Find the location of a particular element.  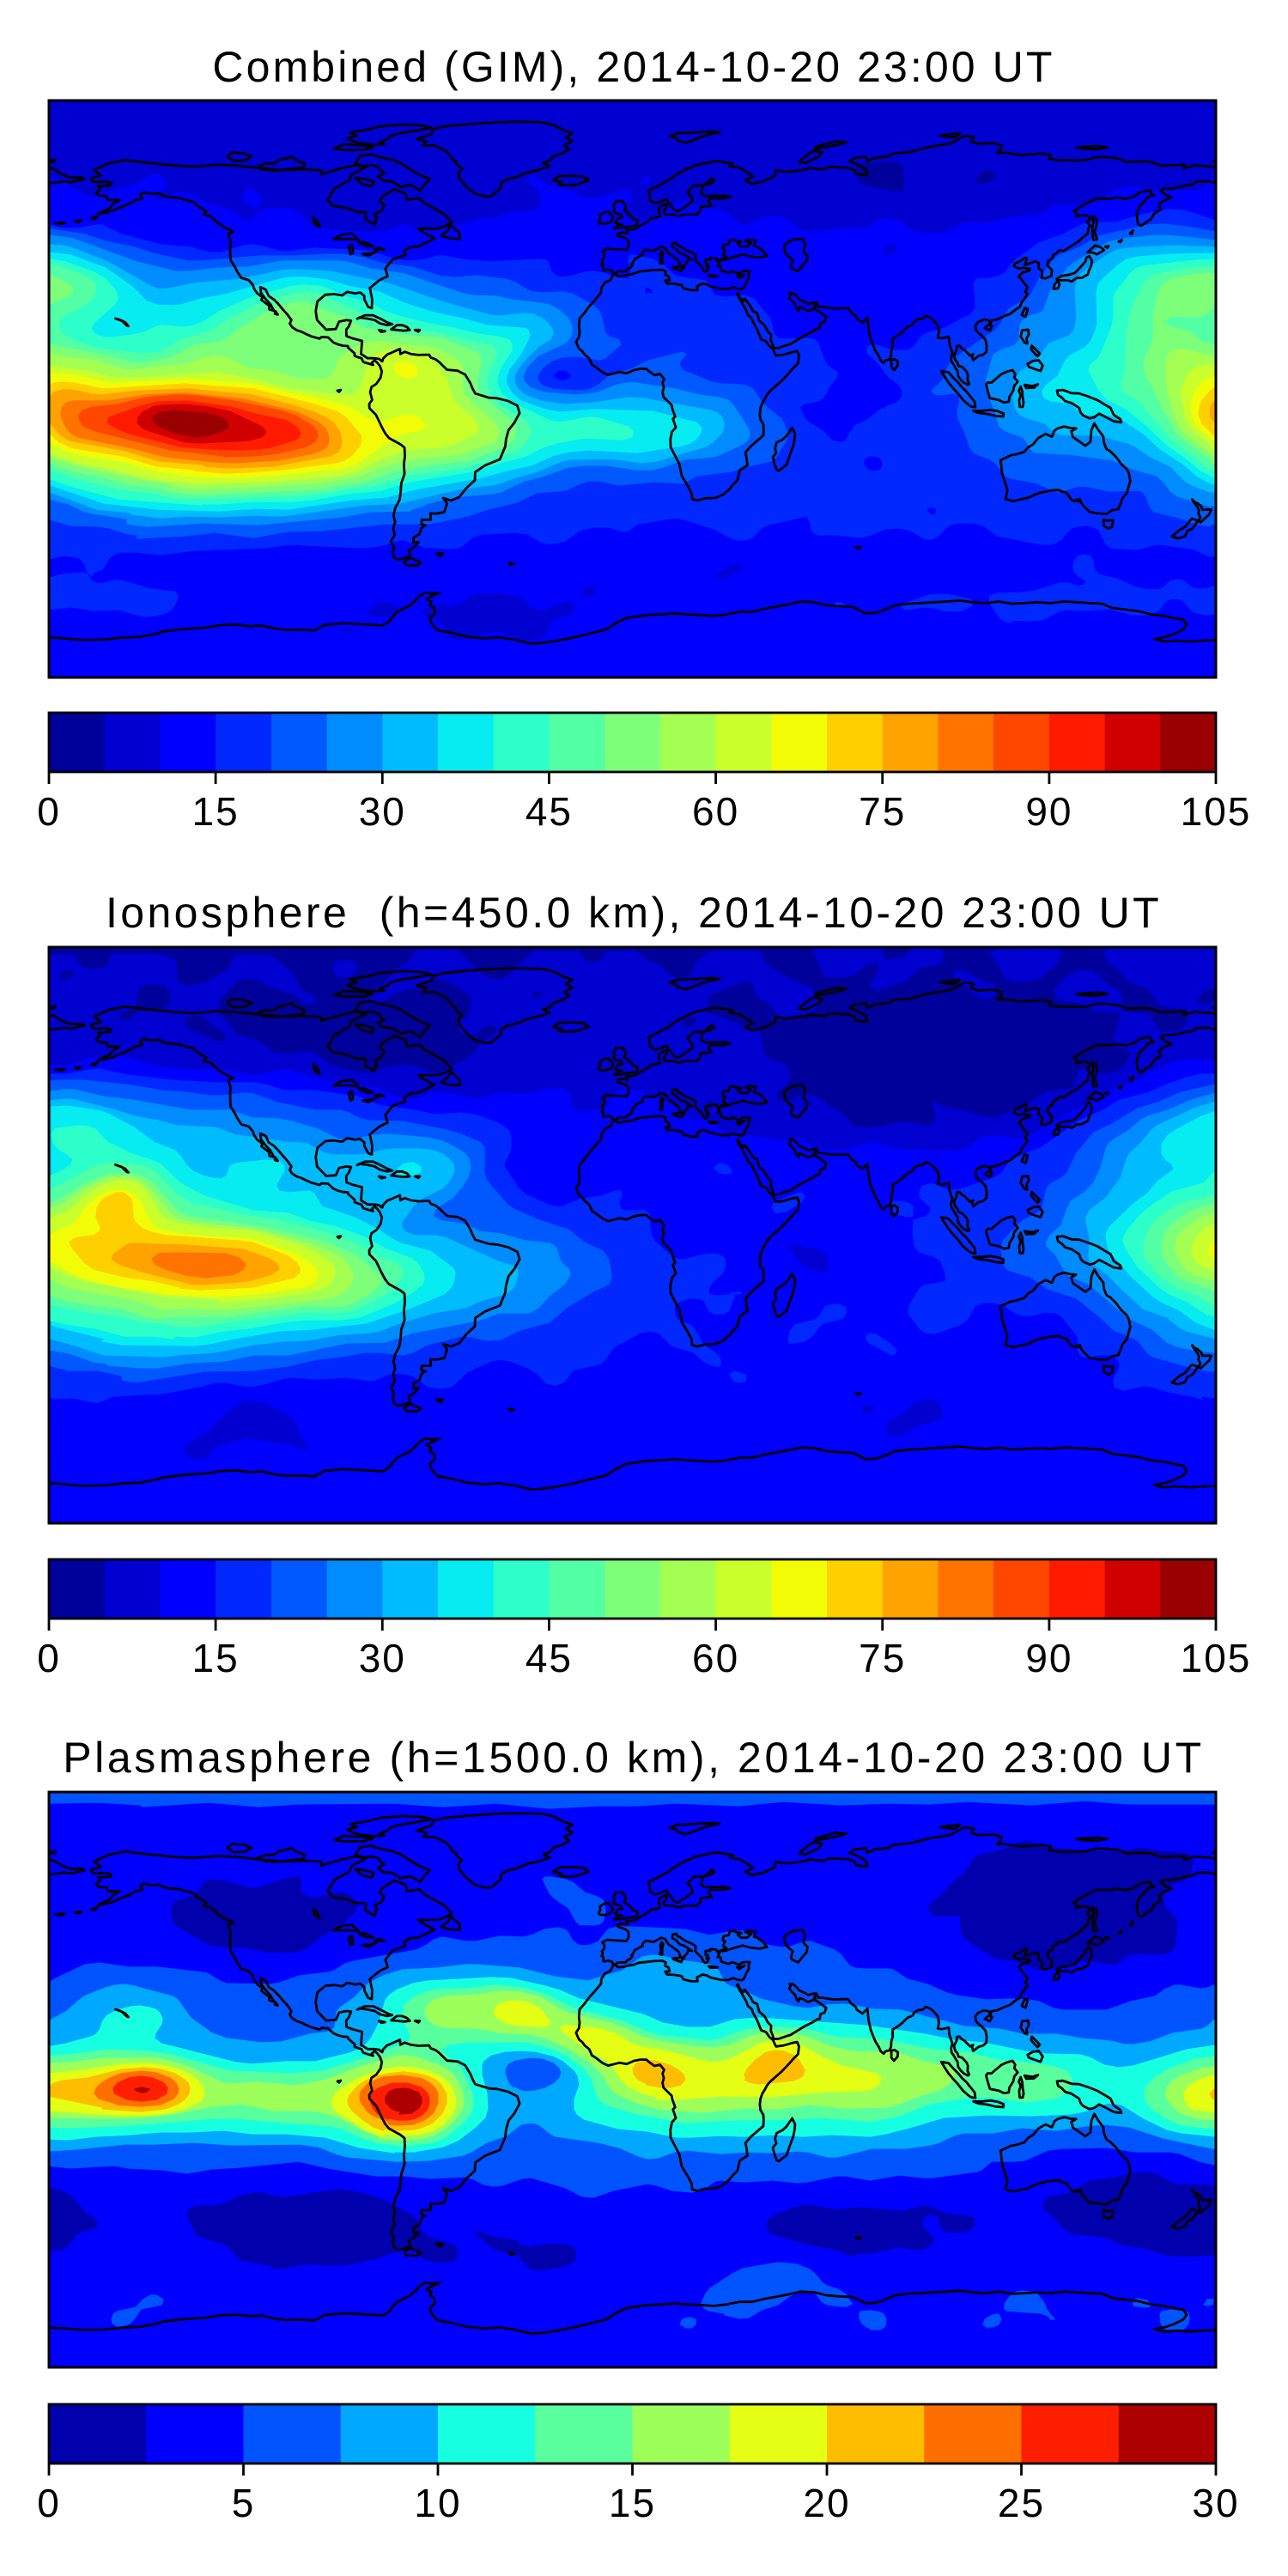

svg-text: 5 is located at coordinates (244, 2503).